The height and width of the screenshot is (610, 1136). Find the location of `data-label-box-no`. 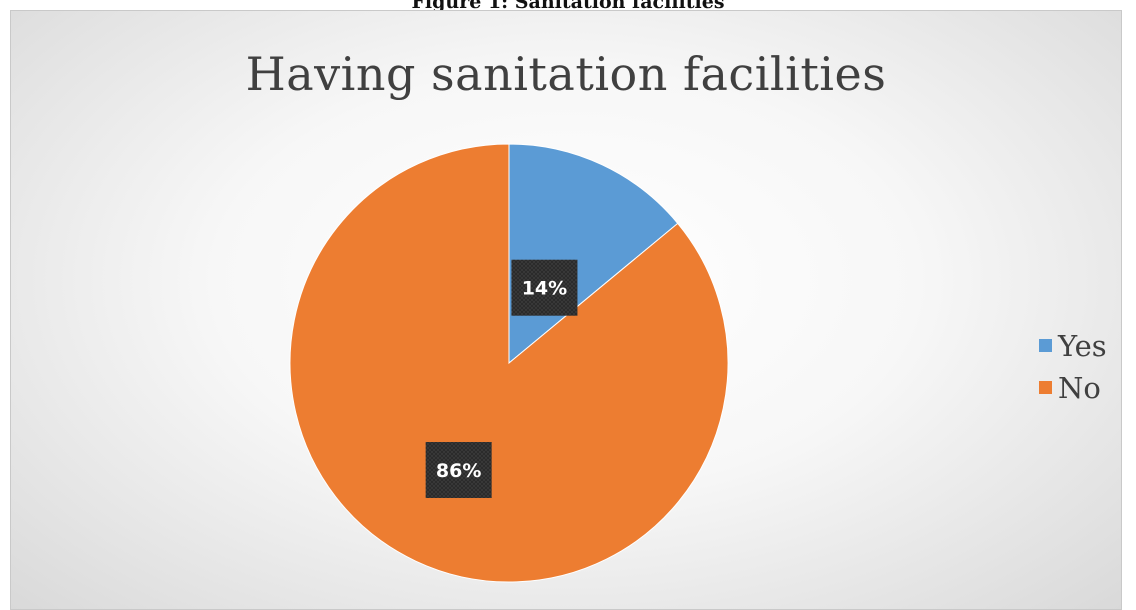

data-label-box-no is located at coordinates (458, 470).